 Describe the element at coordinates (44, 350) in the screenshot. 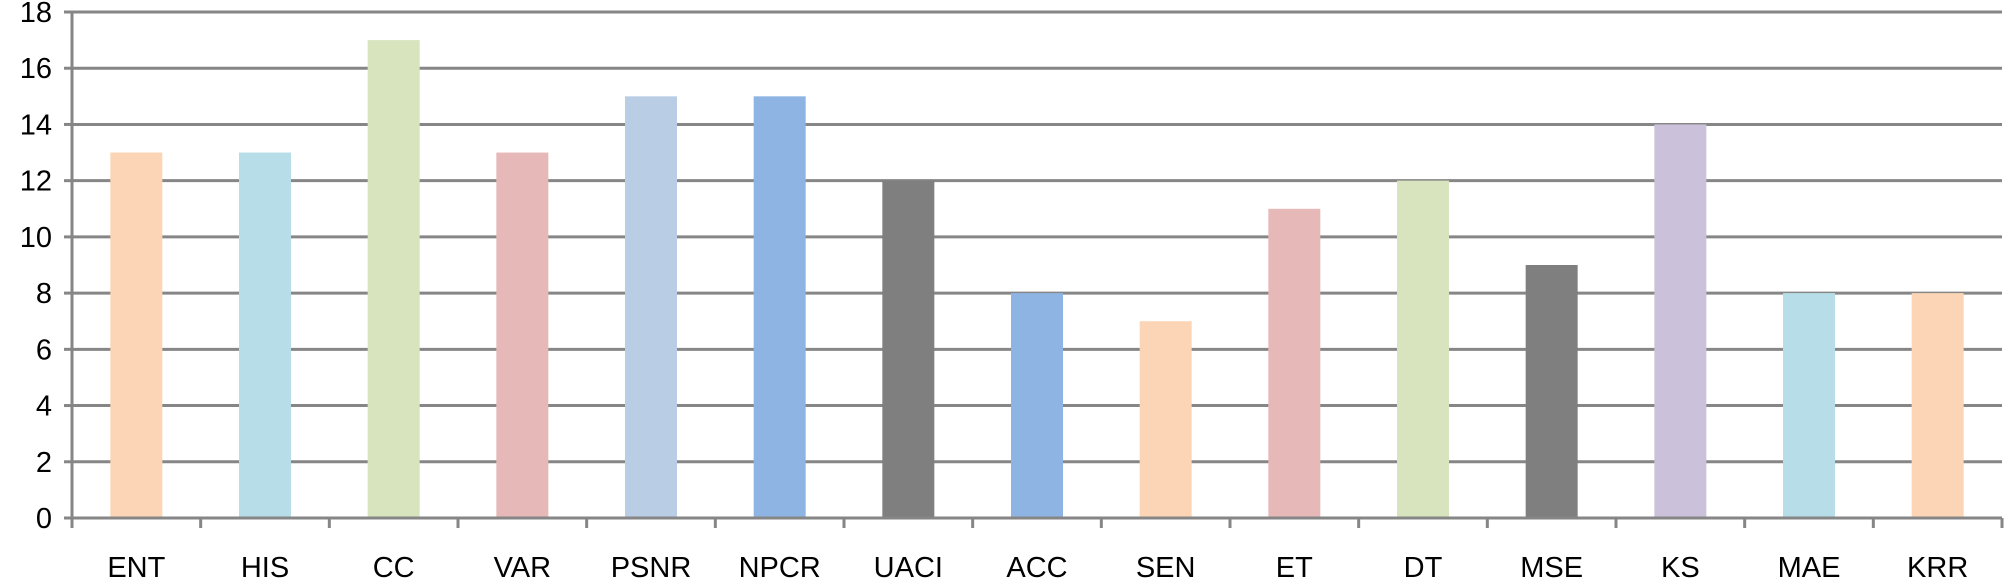

I see `y-tick-label: 6` at that location.